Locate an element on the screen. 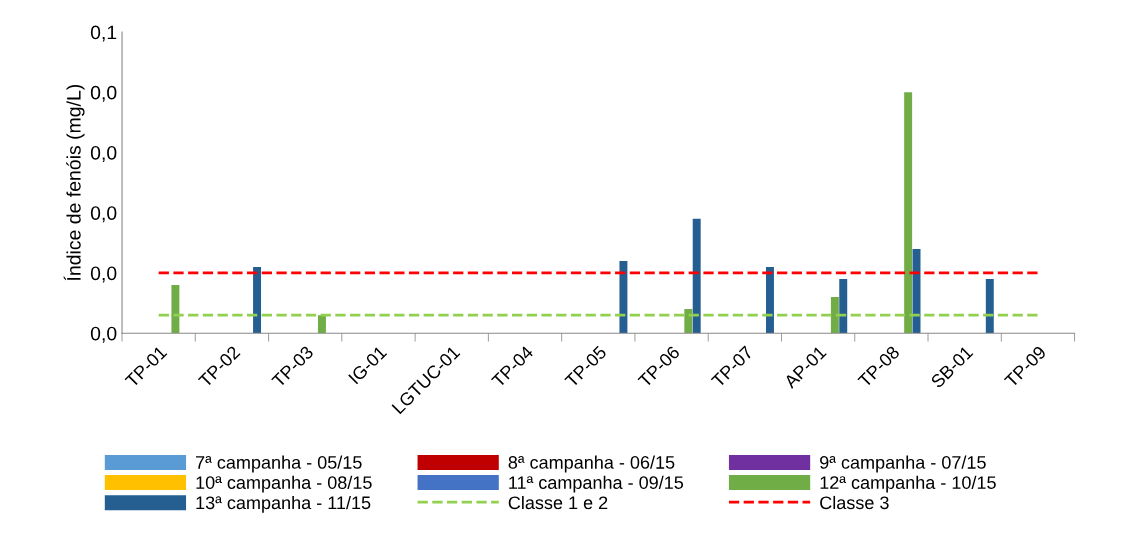 This screenshot has width=1134, height=534. legend-label: Classe 3 is located at coordinates (854, 502).